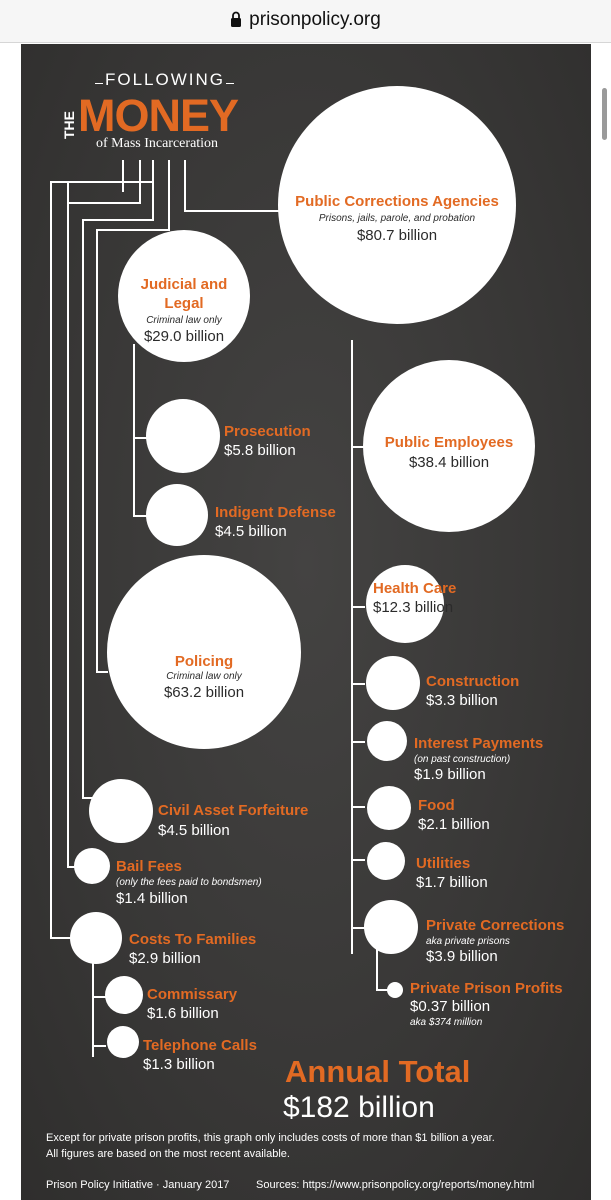 Image resolution: width=611 pixels, height=1200 pixels. Describe the element at coordinates (184, 284) in the screenshot. I see `label-judicial-1: Judicial and` at that location.